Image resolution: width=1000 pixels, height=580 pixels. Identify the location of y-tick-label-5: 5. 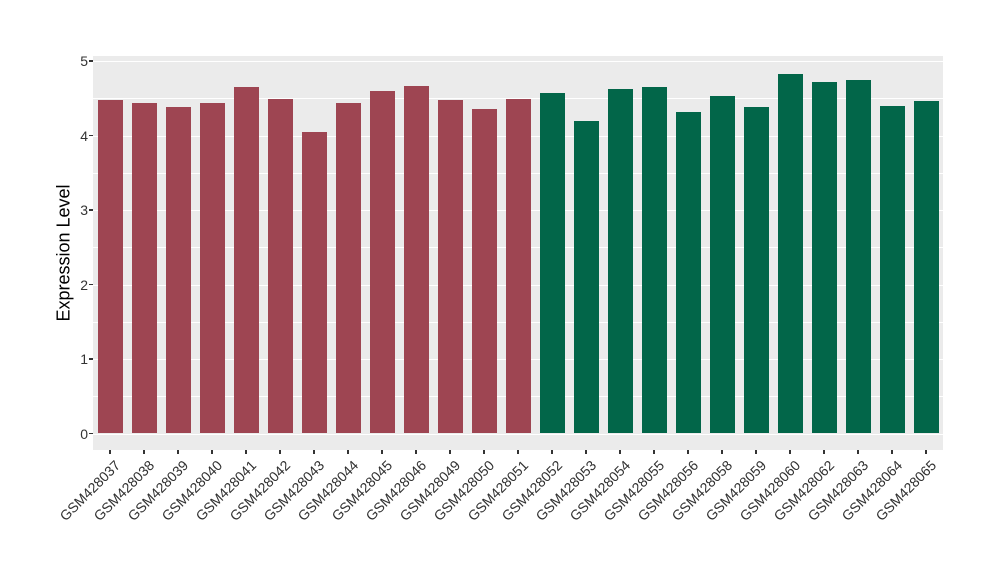
(84, 61).